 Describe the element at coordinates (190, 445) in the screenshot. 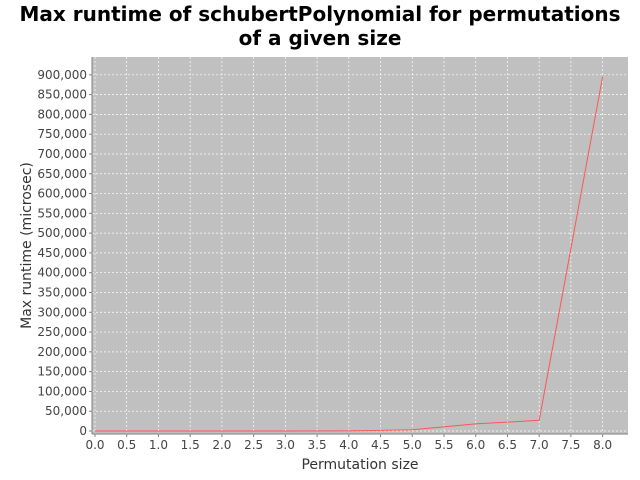

I see `x-tick-label: 1.5` at that location.